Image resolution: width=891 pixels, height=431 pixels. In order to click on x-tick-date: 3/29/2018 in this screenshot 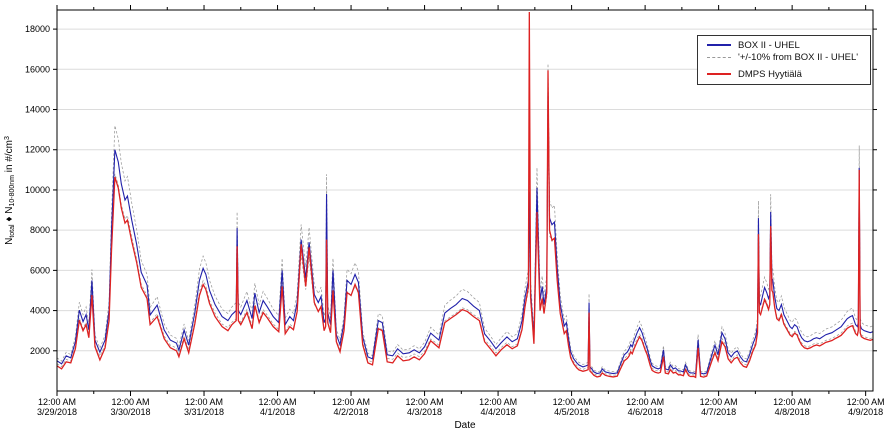, I will do `click(57, 412)`.